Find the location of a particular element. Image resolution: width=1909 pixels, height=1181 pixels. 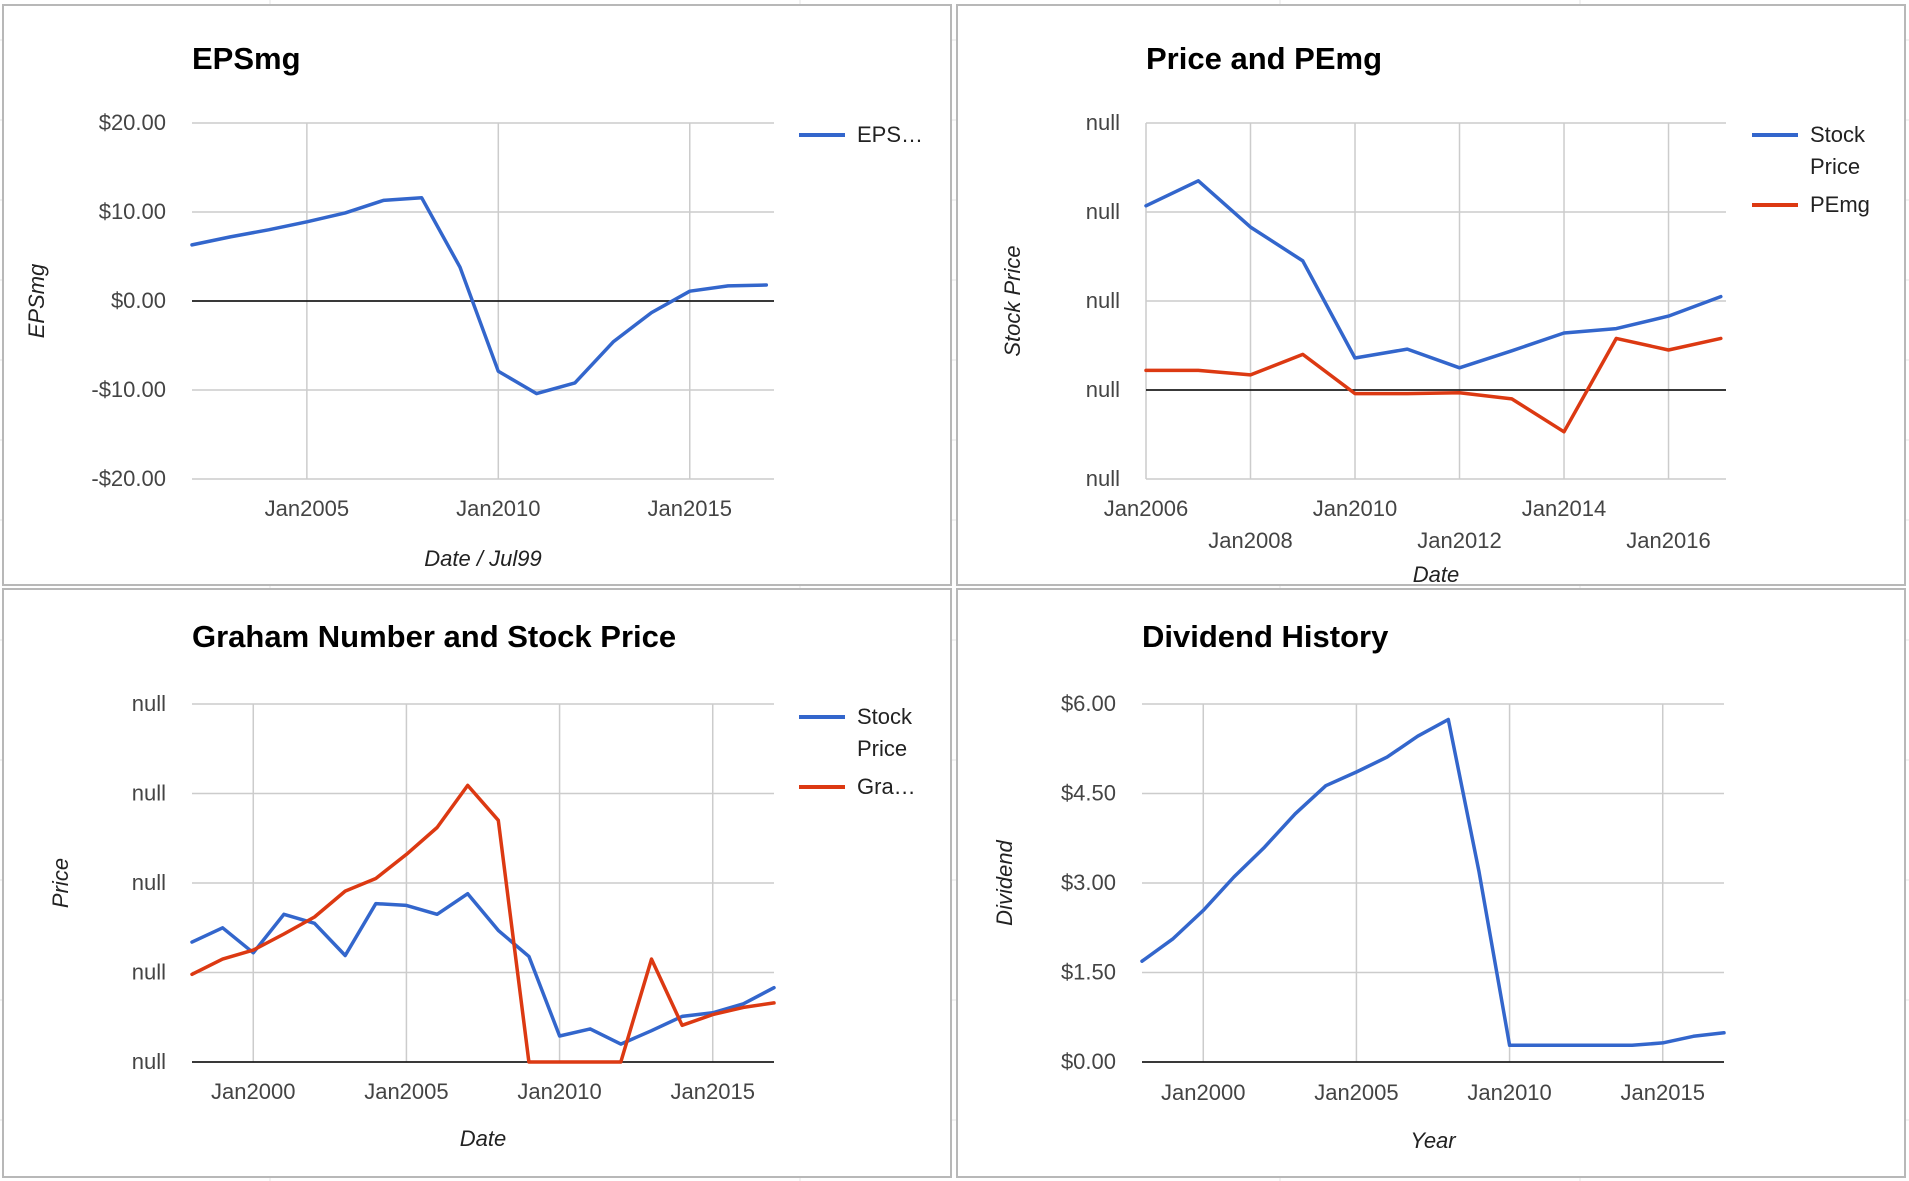

x-tick-label: Jan2006 is located at coordinates (1146, 508).